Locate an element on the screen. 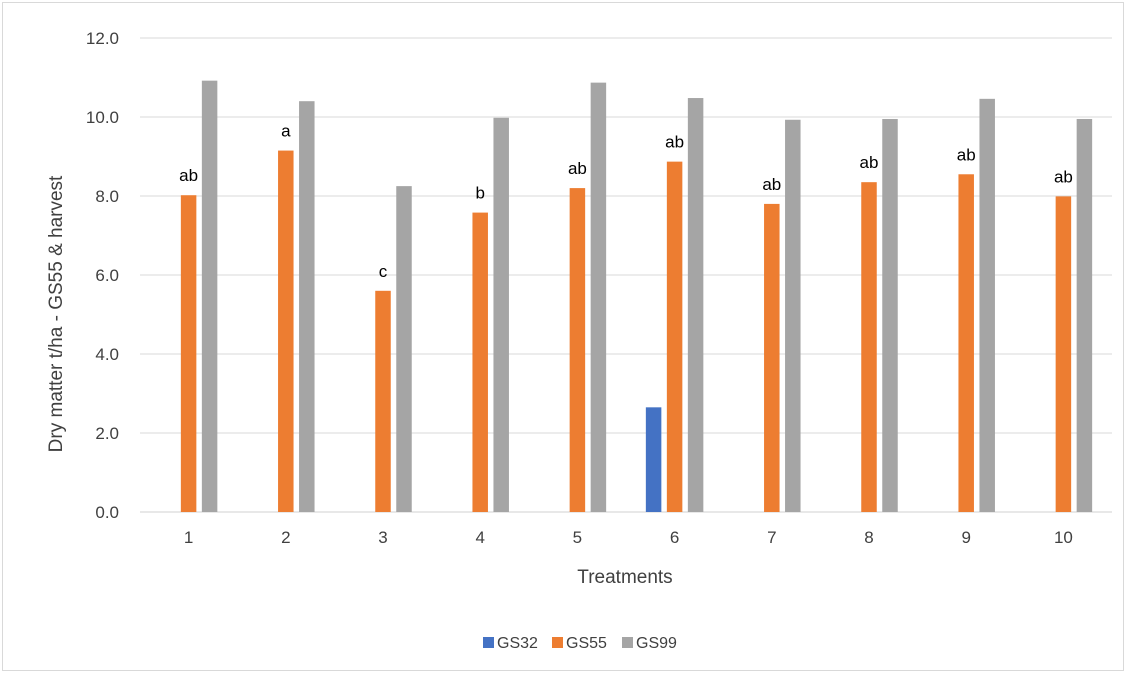 This screenshot has width=1128, height=675. y-axis-title: Dry matter t/ha - GS55 & harvest is located at coordinates (56, 313).